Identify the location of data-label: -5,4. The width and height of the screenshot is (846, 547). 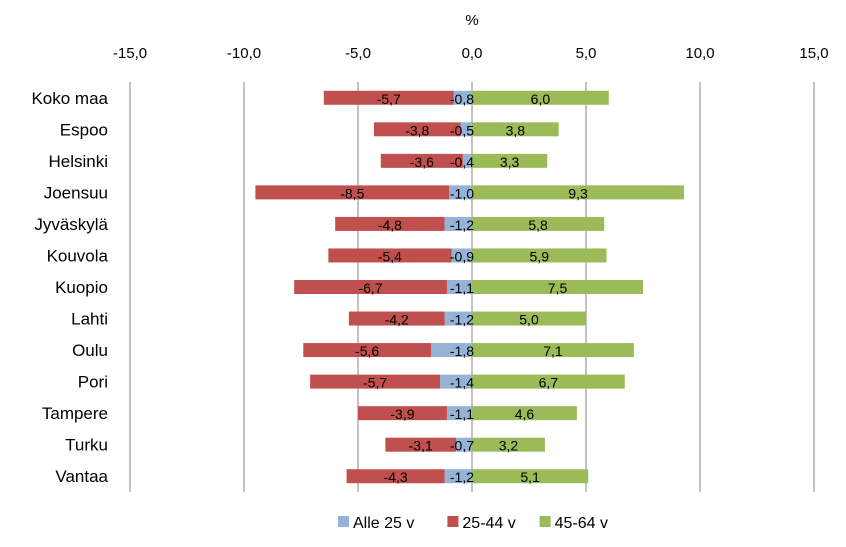
(390, 256).